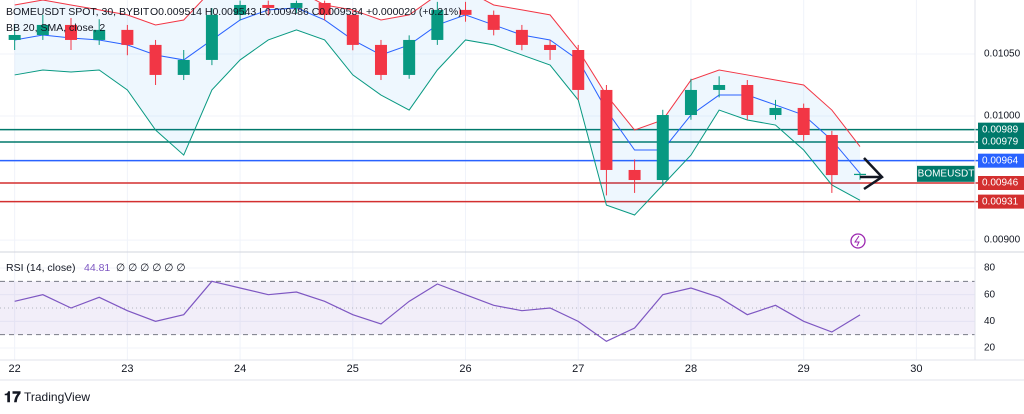  I want to click on y-tick-label: 0.01050, so click(1002, 54).